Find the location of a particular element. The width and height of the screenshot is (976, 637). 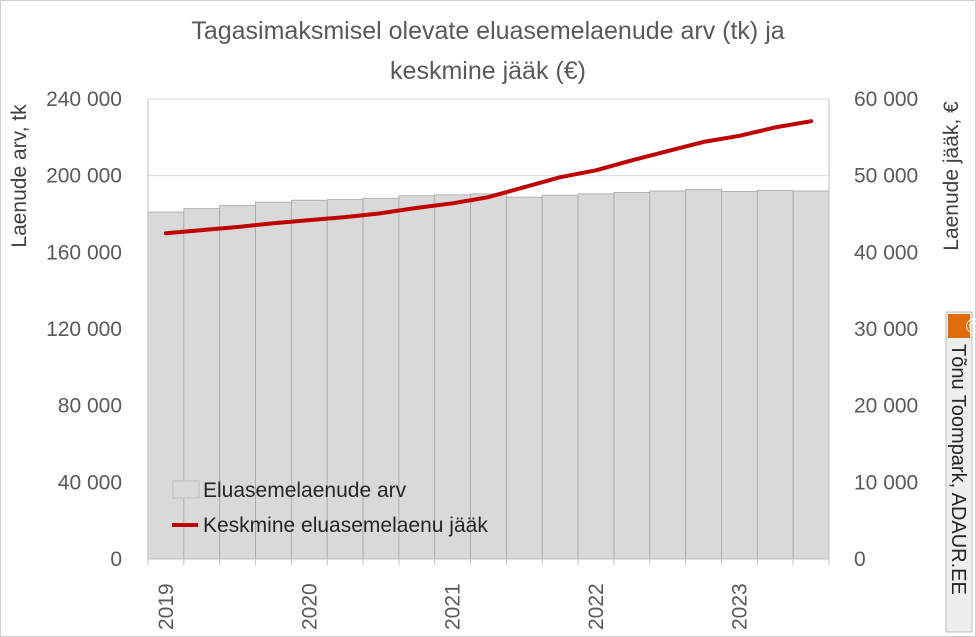

copyright-icon: © is located at coordinates (968, 326).